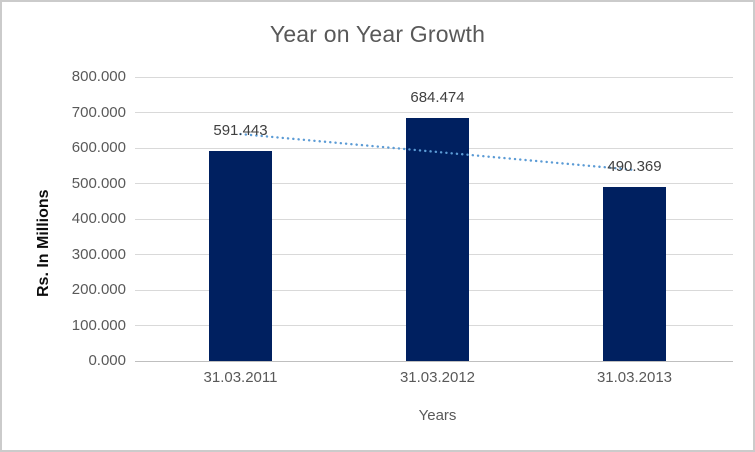 The width and height of the screenshot is (755, 452). I want to click on y-axis-tick-label: 500.000, so click(98, 183).